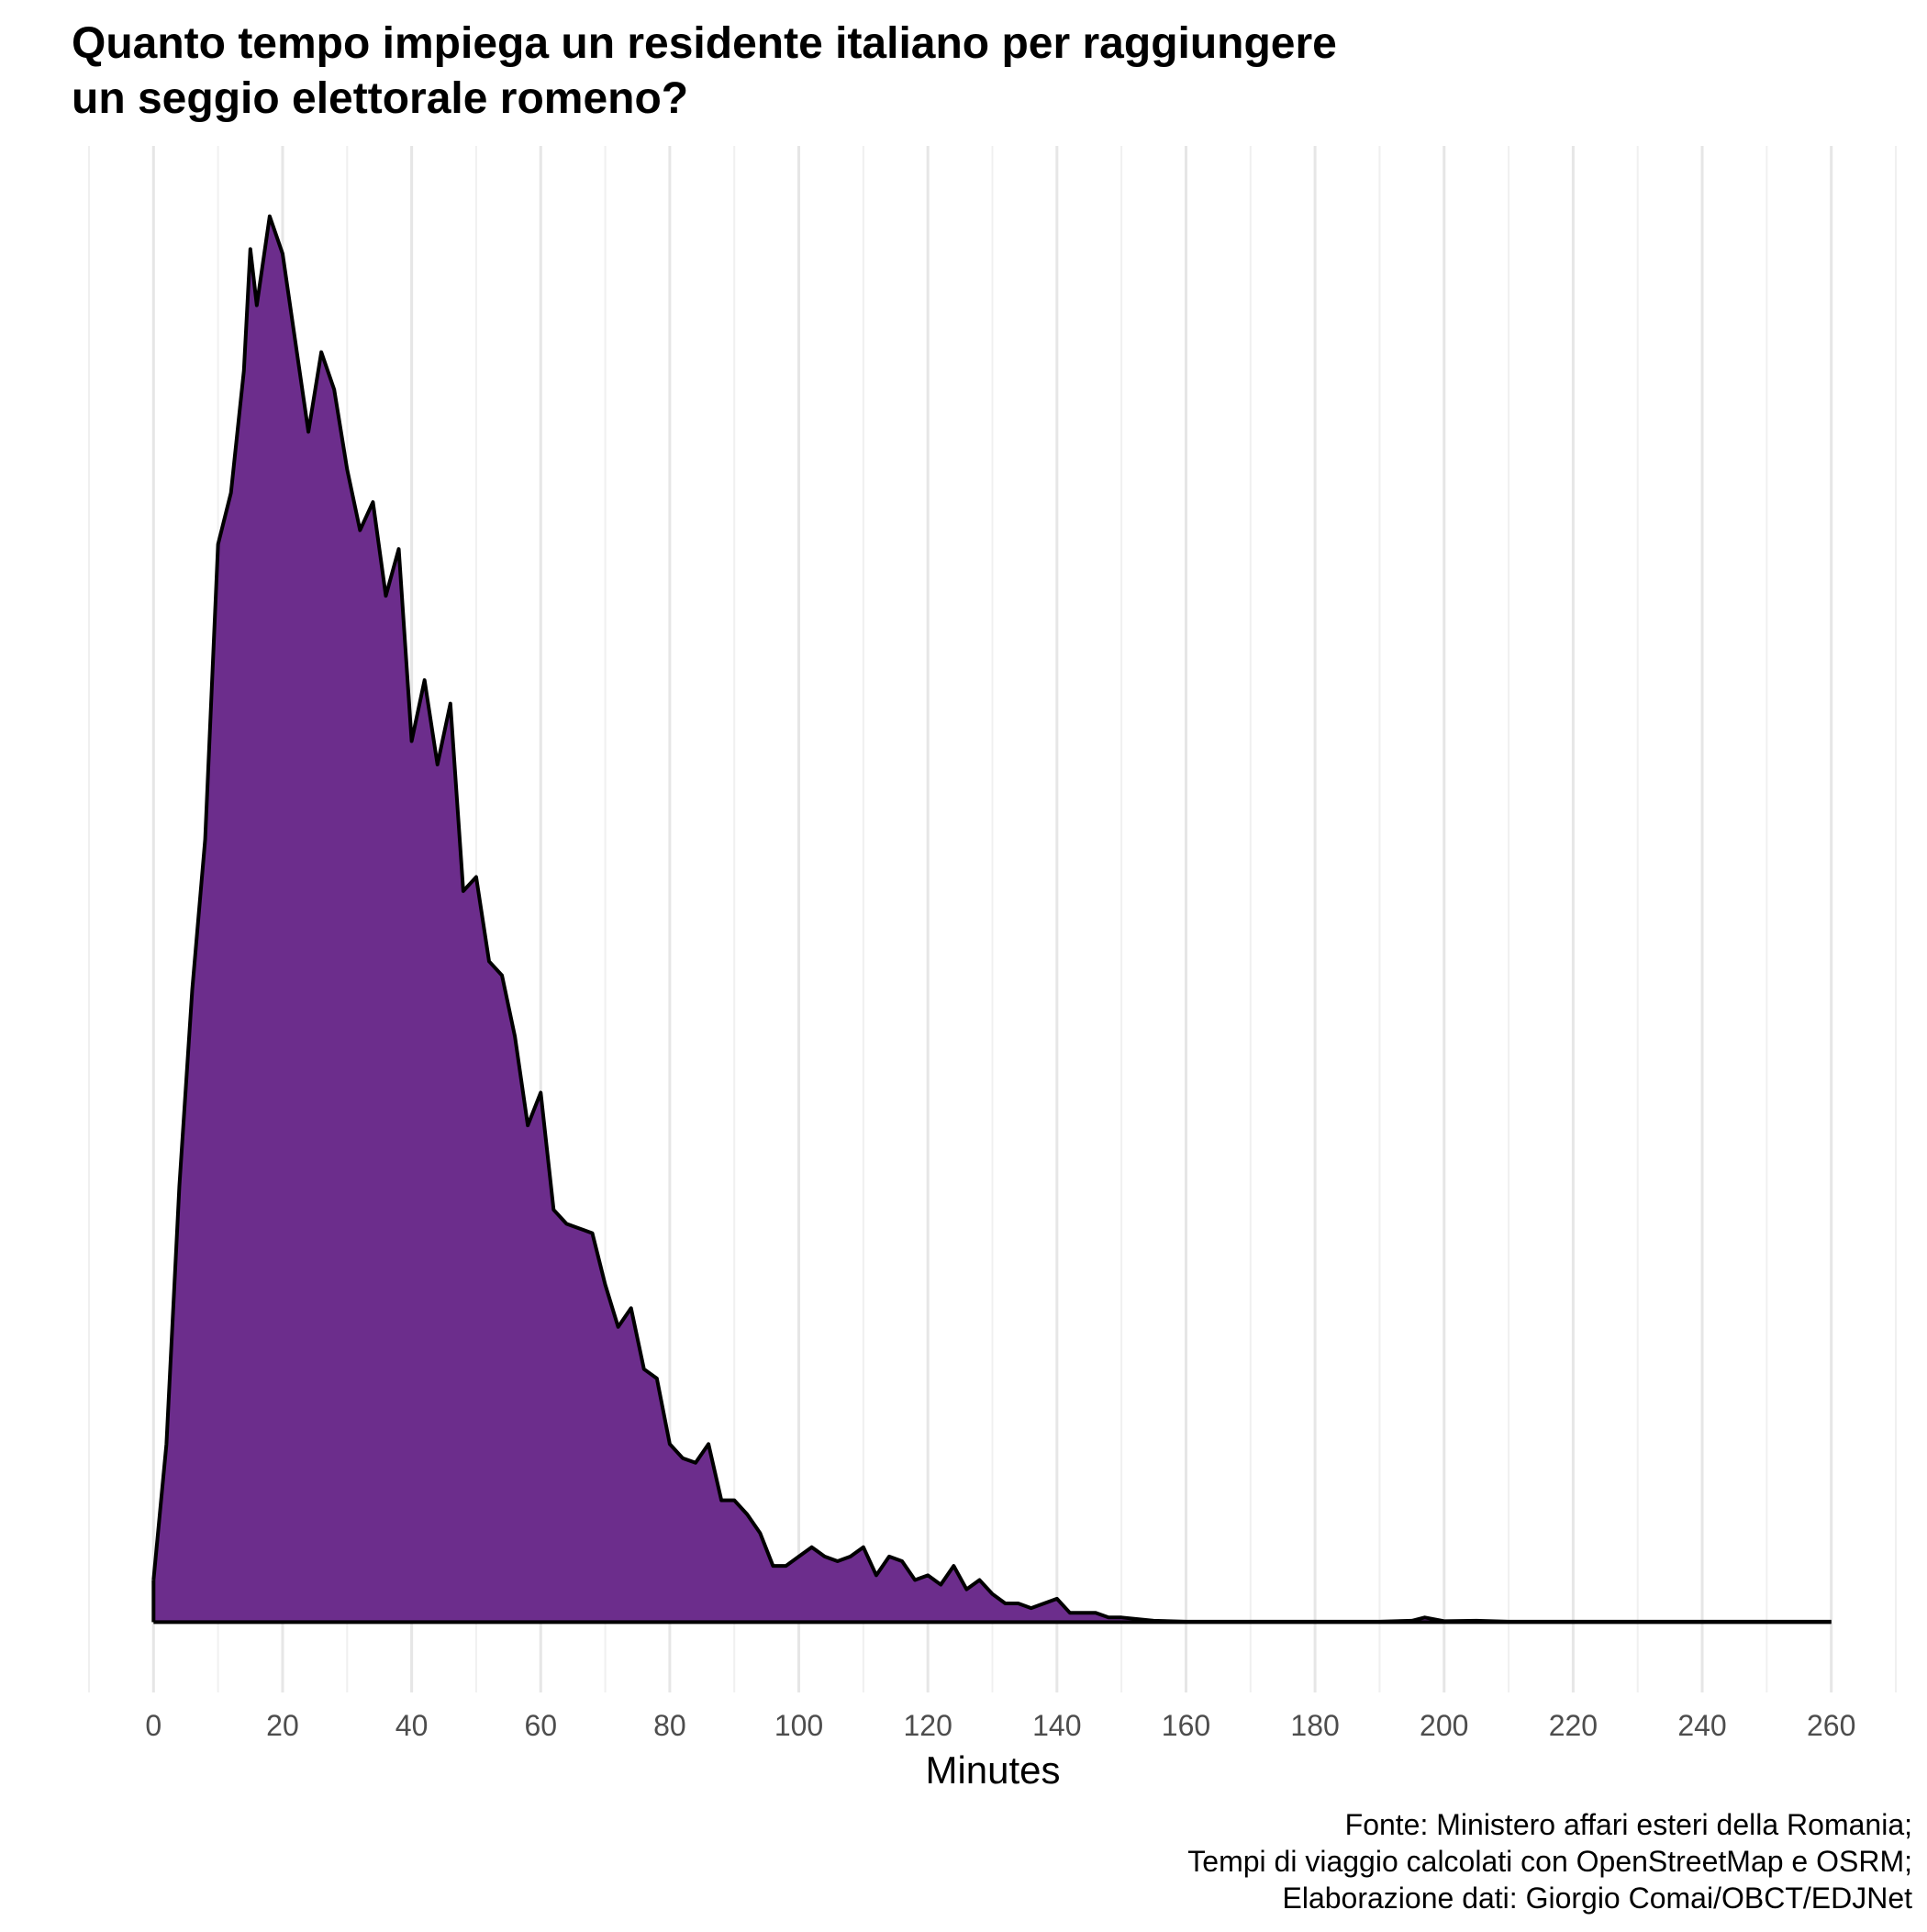 Image resolution: width=1927 pixels, height=1932 pixels. I want to click on x-tick-label: 100, so click(798, 1725).